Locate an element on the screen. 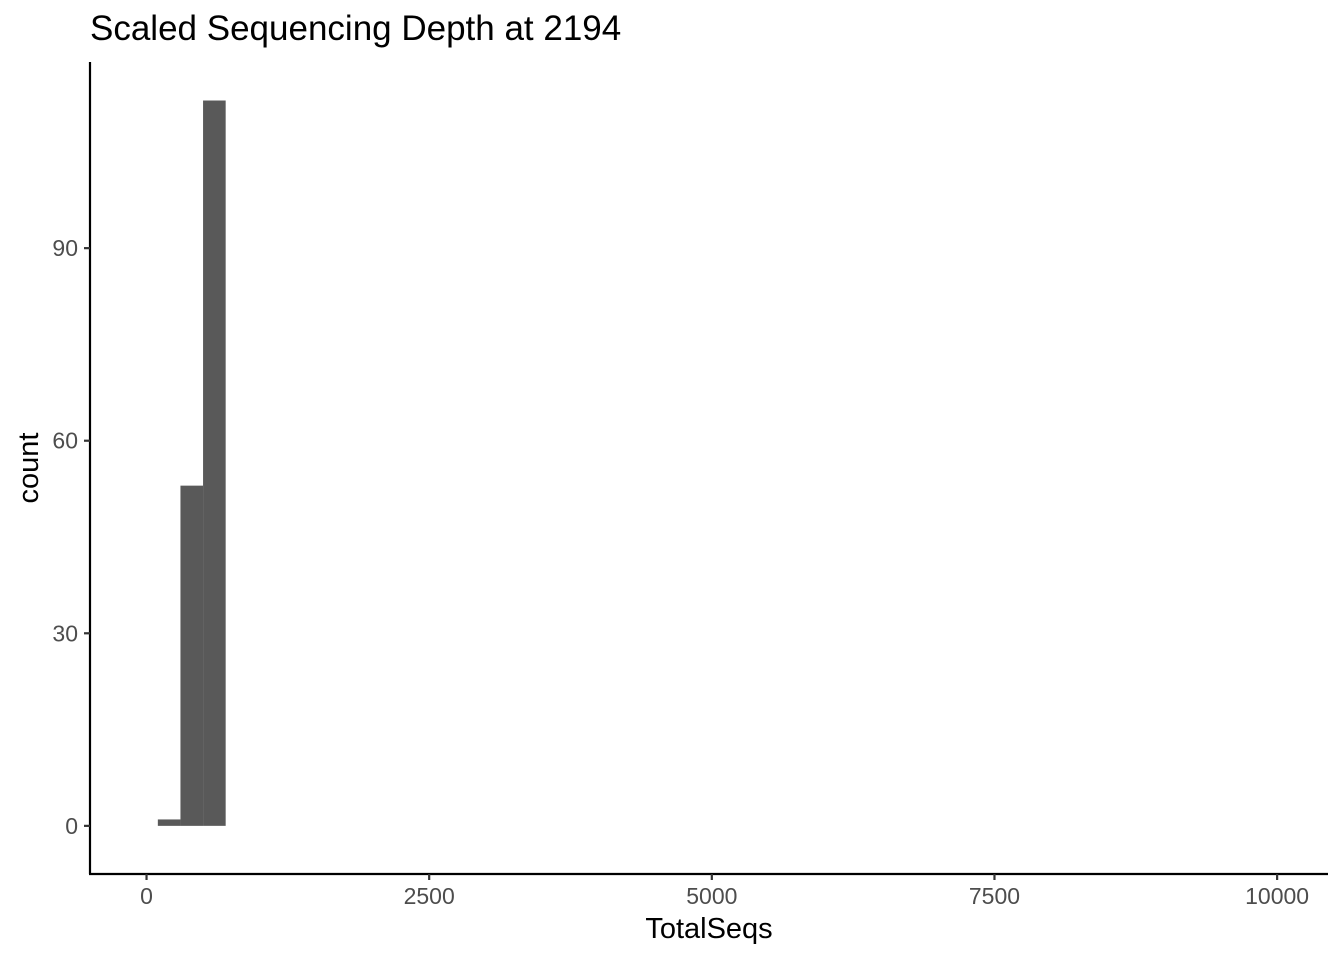 Image resolution: width=1344 pixels, height=960 pixels. y-tick-label: 60 is located at coordinates (65, 441).